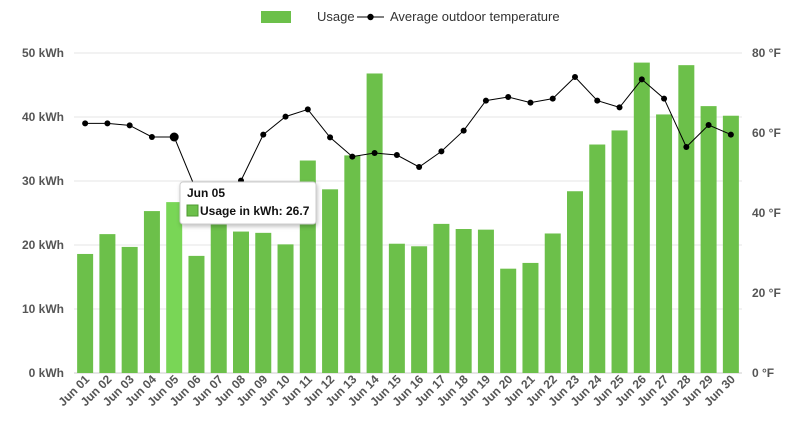 The width and height of the screenshot is (804, 437). Describe the element at coordinates (43, 309) in the screenshot. I see `y-left-tick-label: 10 kWh` at that location.